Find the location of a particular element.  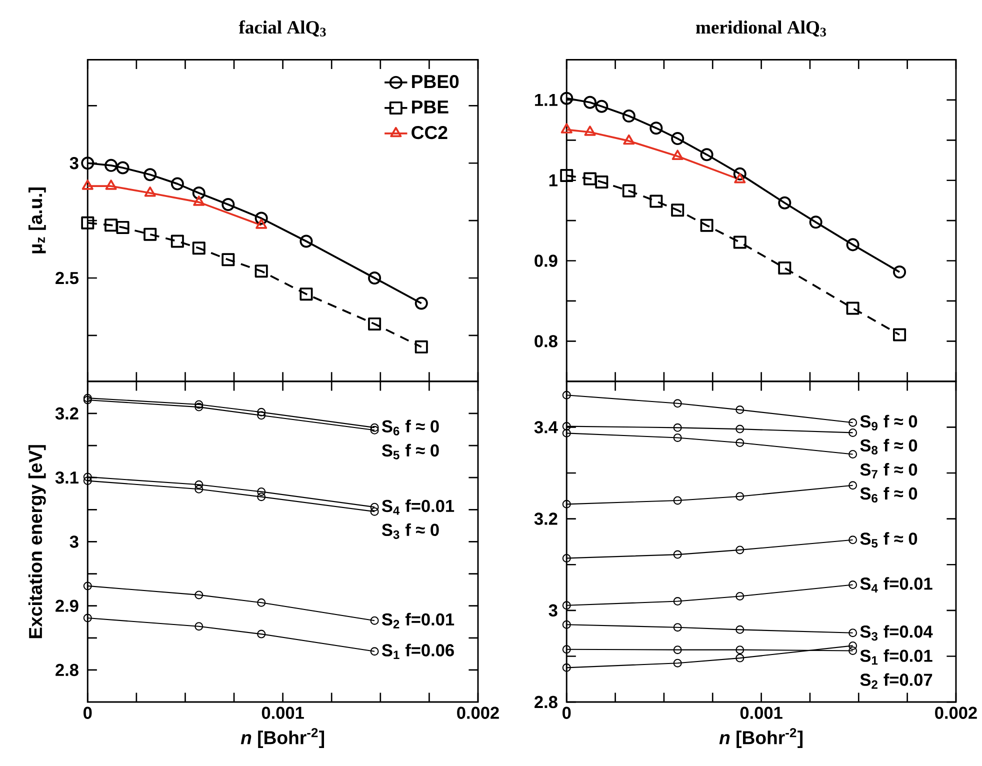

y-tick-label: 0.8 is located at coordinates (546, 341).